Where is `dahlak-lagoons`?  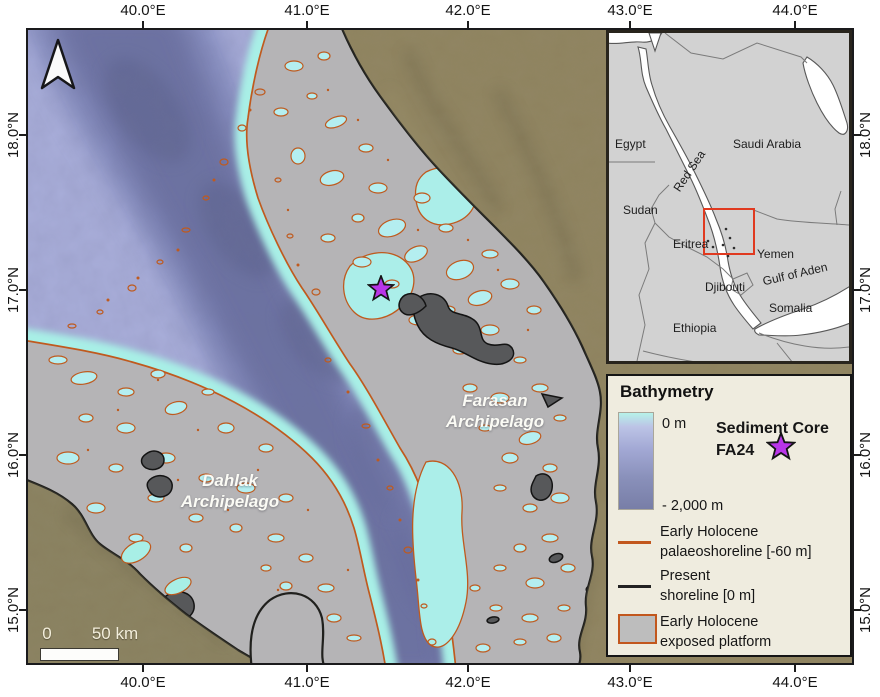
dahlak-lagoons is located at coordinates (205, 498).